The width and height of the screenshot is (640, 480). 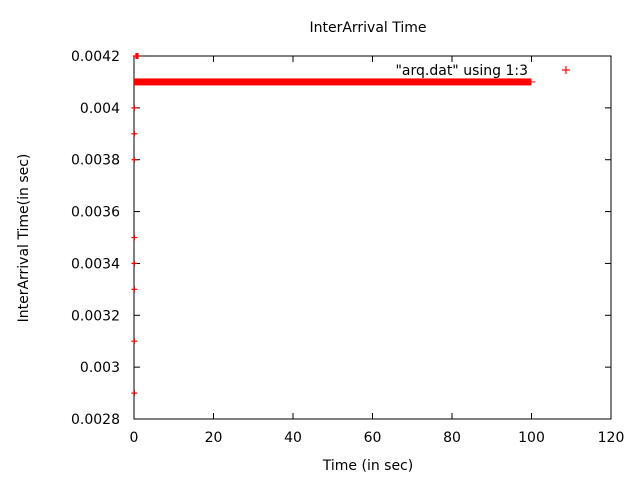 I want to click on legend-entry-marker, so click(x=566, y=70).